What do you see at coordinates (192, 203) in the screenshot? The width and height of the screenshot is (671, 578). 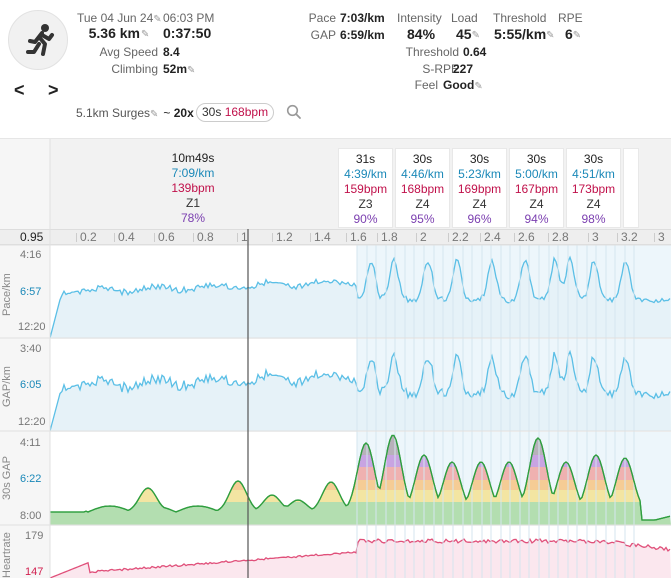 I see `segment-zone: Z1` at bounding box center [192, 203].